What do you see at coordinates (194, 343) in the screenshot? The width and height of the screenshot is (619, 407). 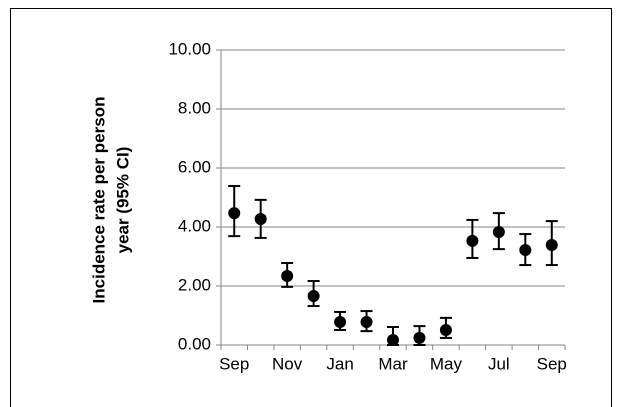 I see `y-tick-label: 0.00` at bounding box center [194, 343].